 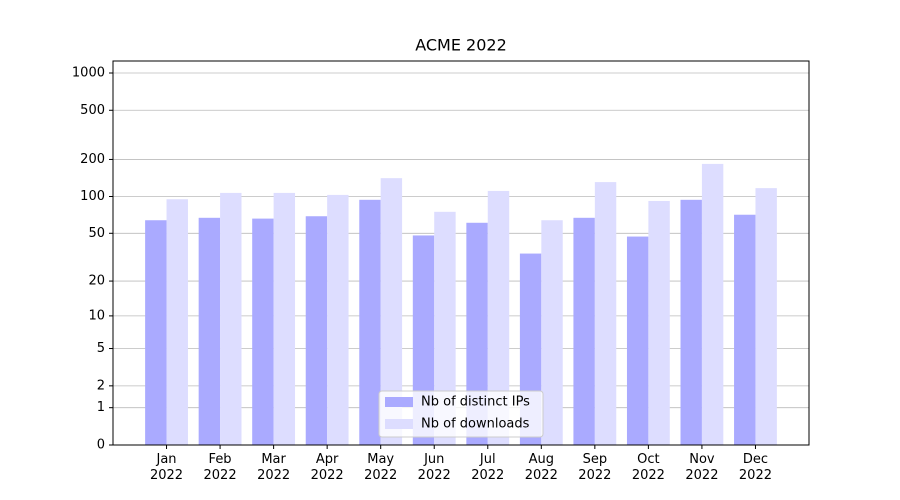 I want to click on x-tick-label: Jan 2022, so click(x=166, y=467).